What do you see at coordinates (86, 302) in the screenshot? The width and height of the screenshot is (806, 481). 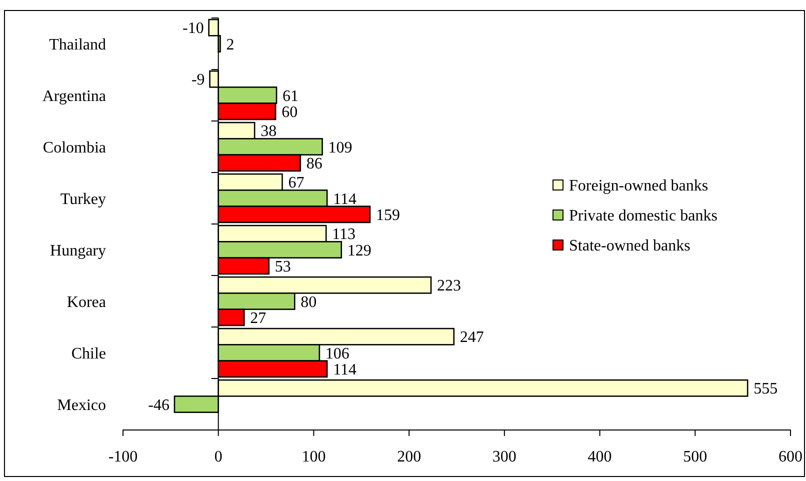 I see `y-tick-label: Korea` at bounding box center [86, 302].